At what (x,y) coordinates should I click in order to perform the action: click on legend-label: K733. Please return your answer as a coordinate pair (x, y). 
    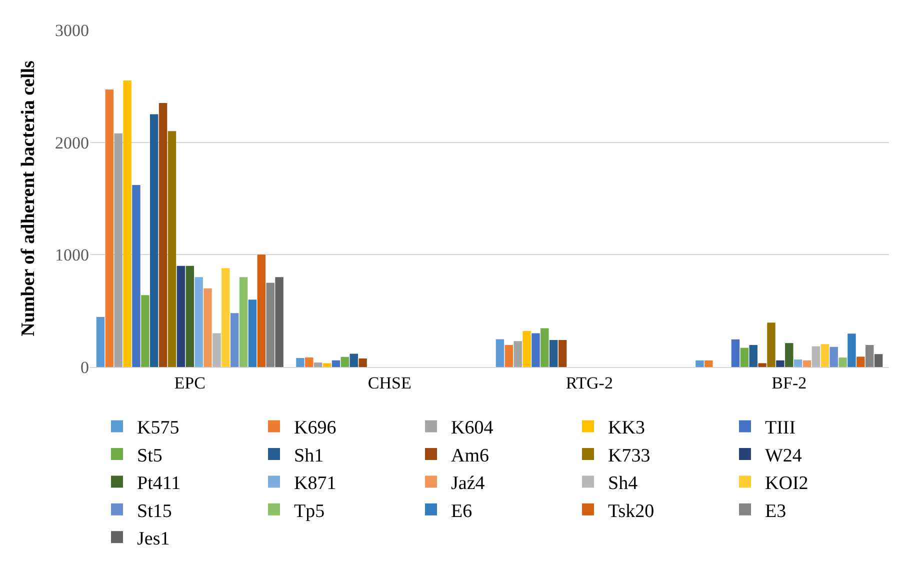
    Looking at the image, I should click on (629, 455).